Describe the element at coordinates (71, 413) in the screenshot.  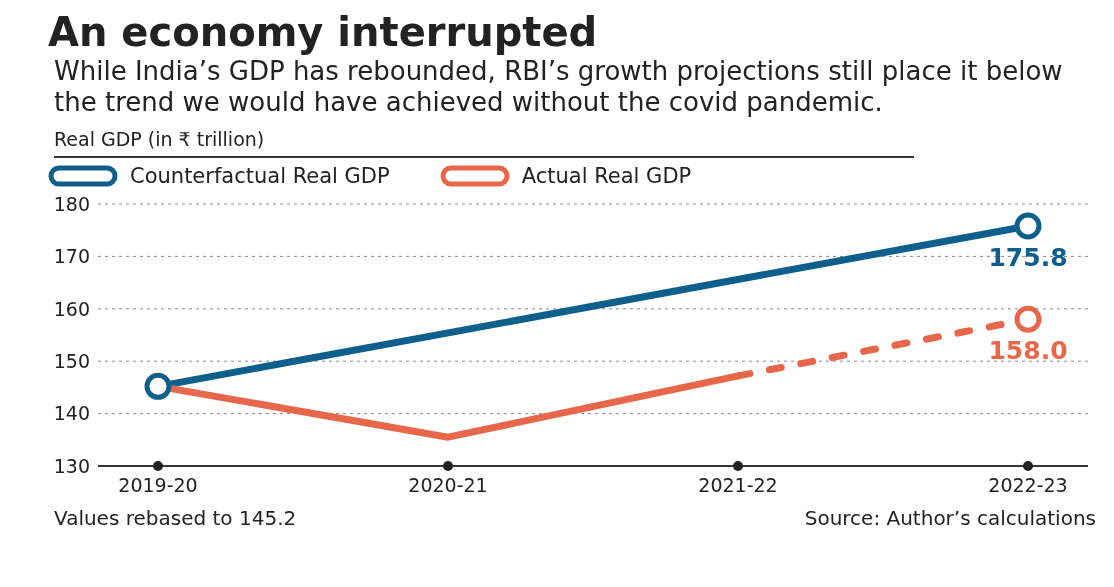
I see `y-tick-label: 140` at that location.